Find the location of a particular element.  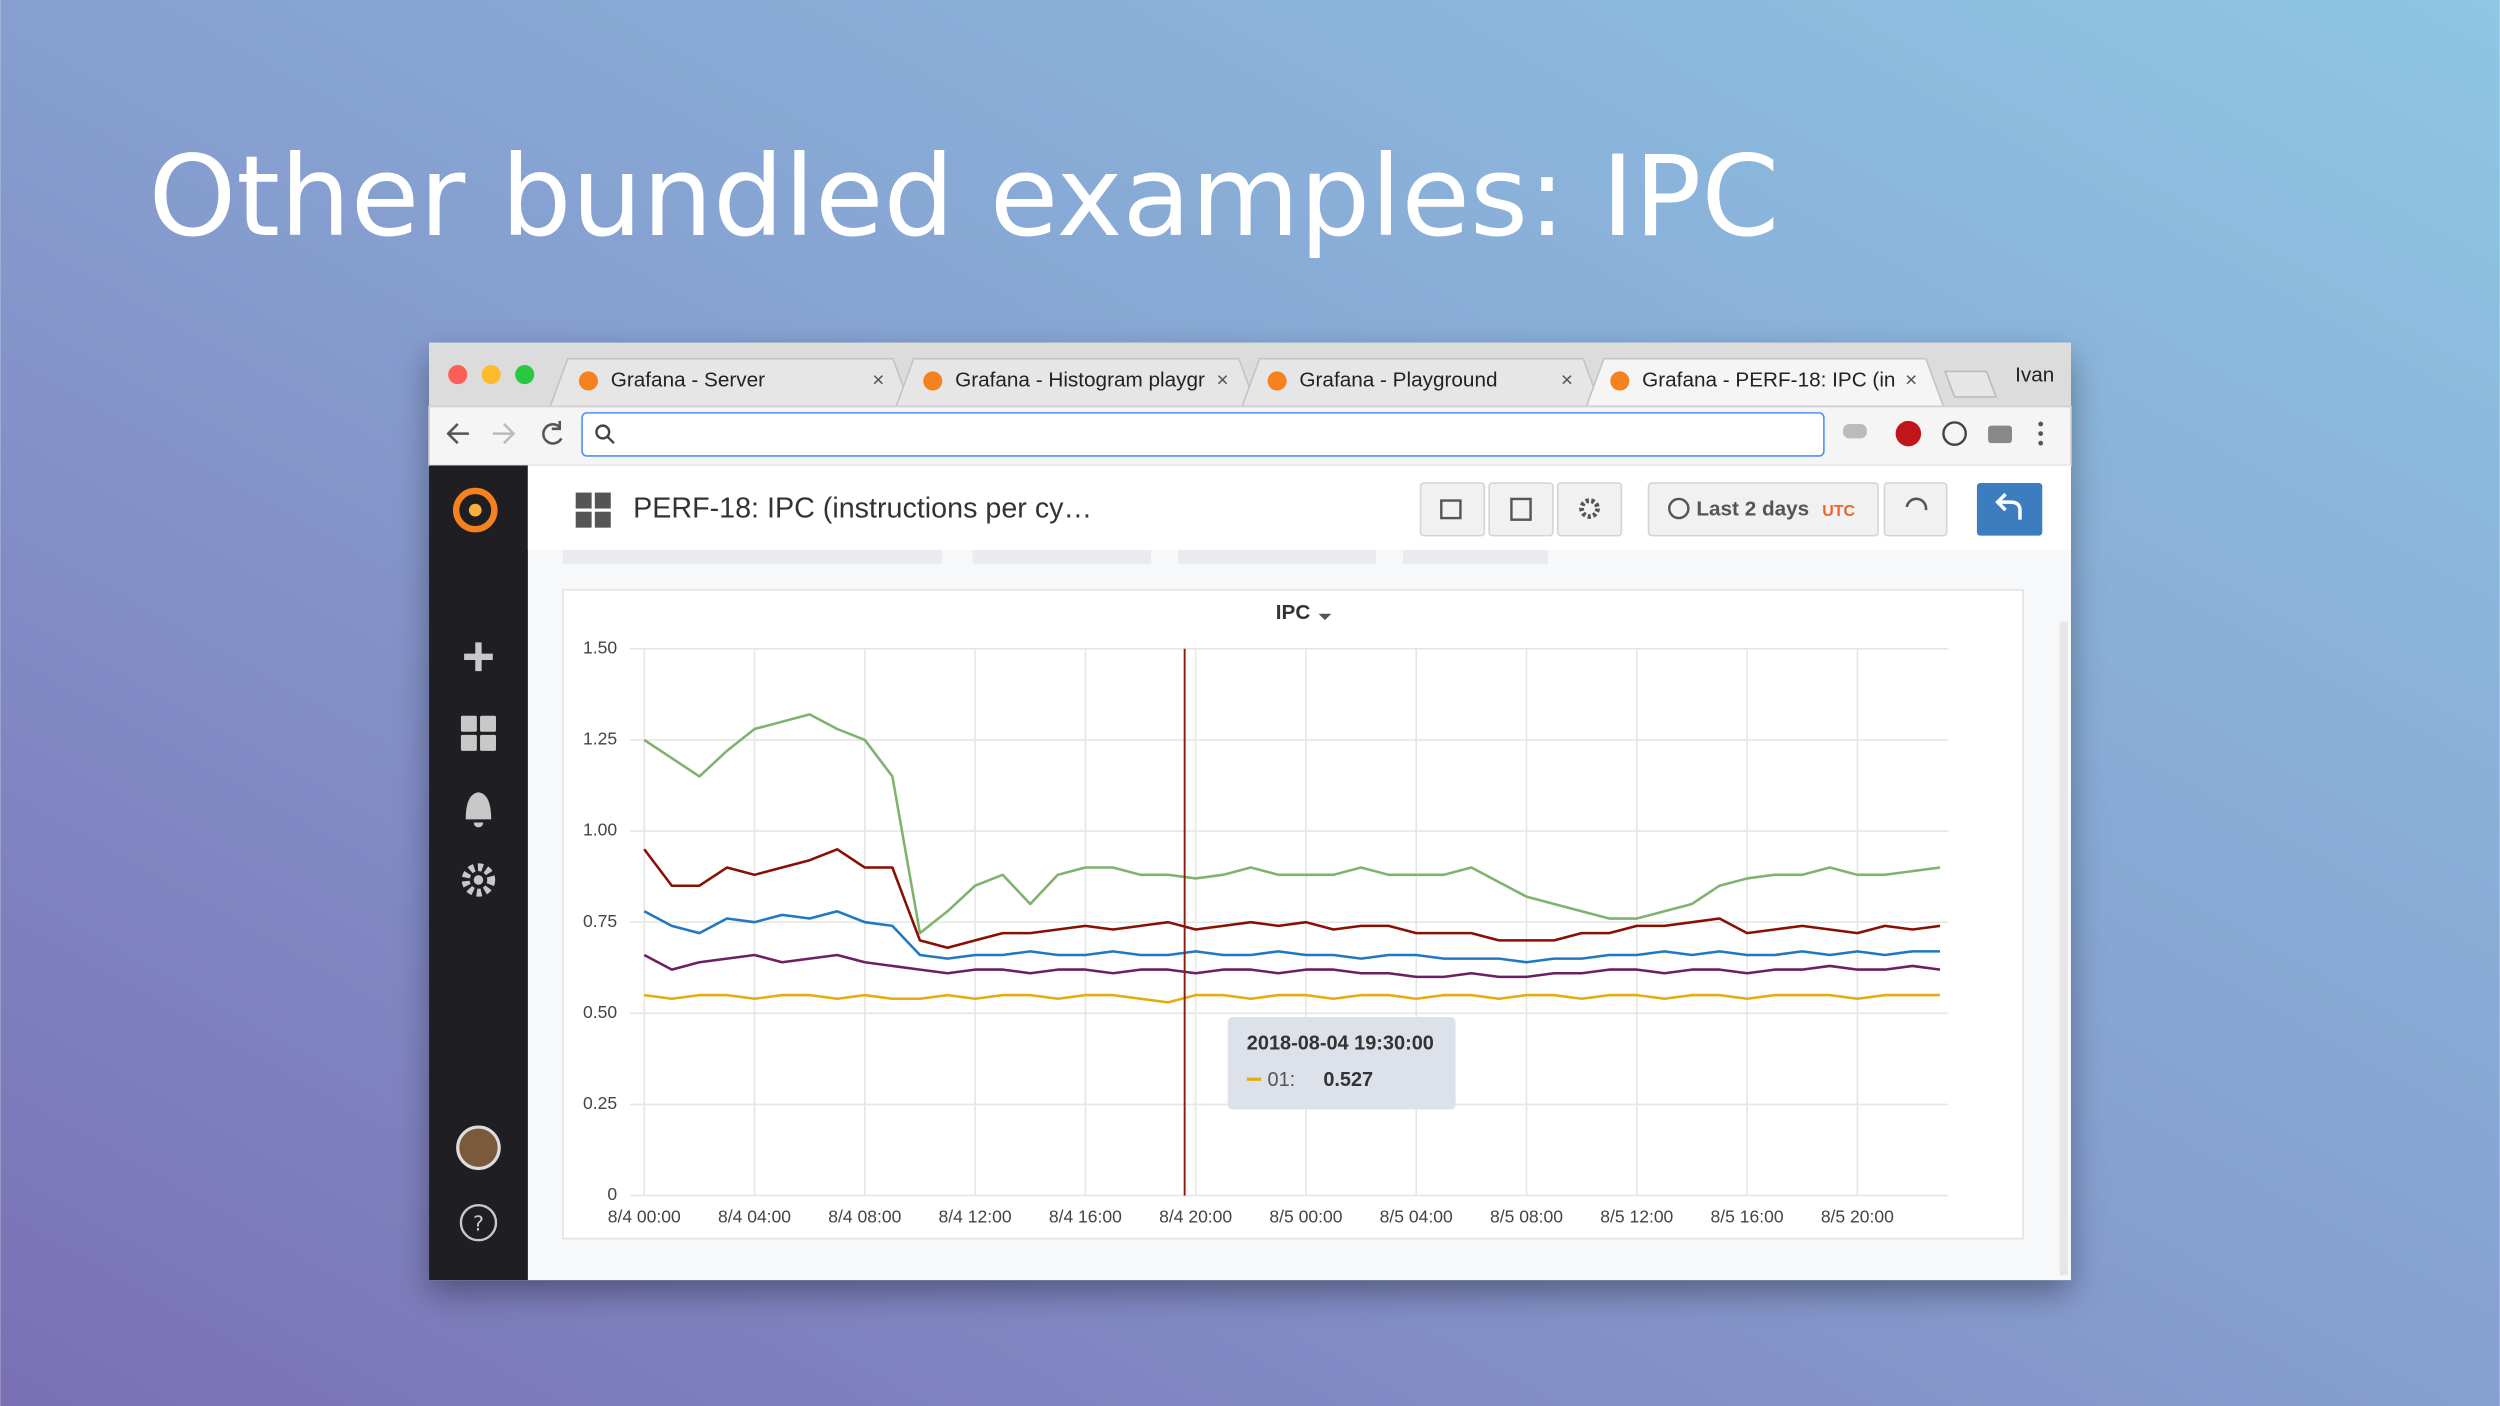

x-tick-label: 8/5 08:00 is located at coordinates (1526, 1217).